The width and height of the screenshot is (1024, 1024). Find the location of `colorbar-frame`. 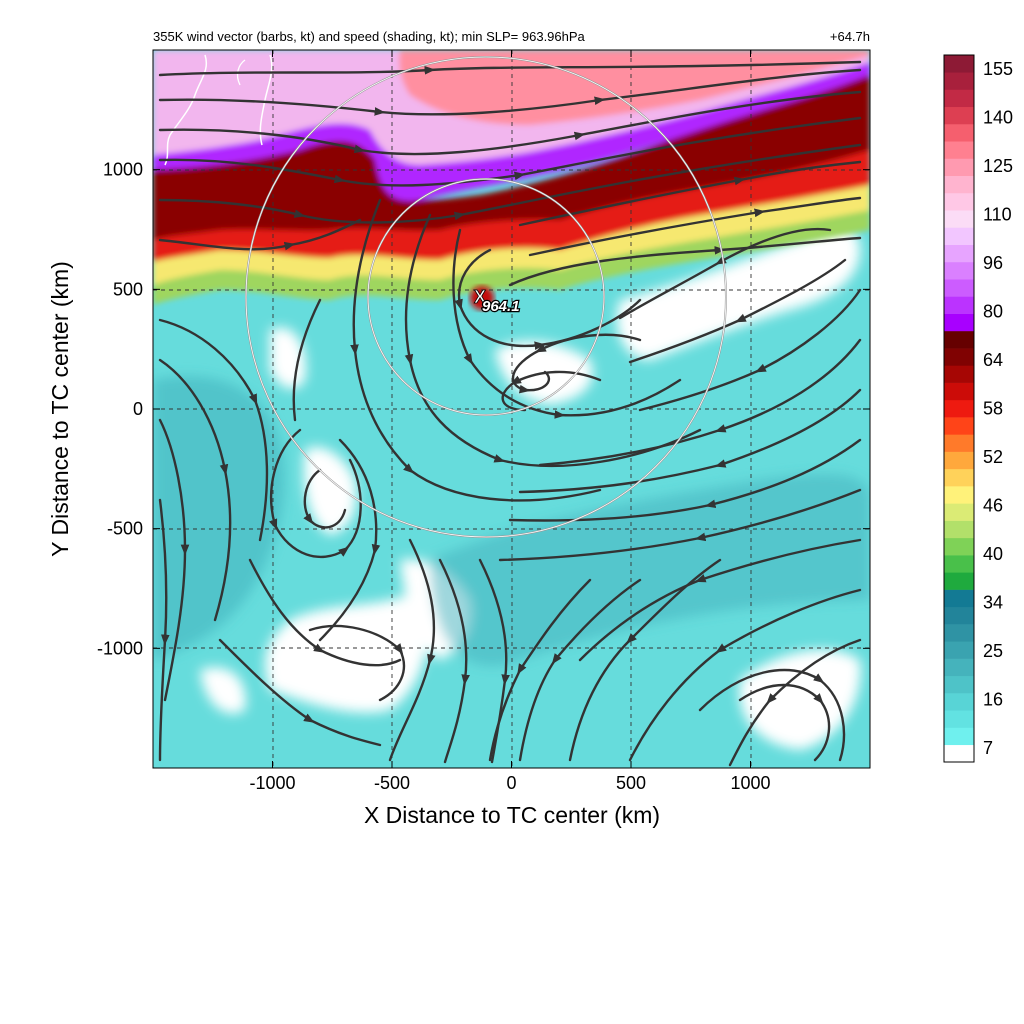

colorbar-frame is located at coordinates (959, 408).